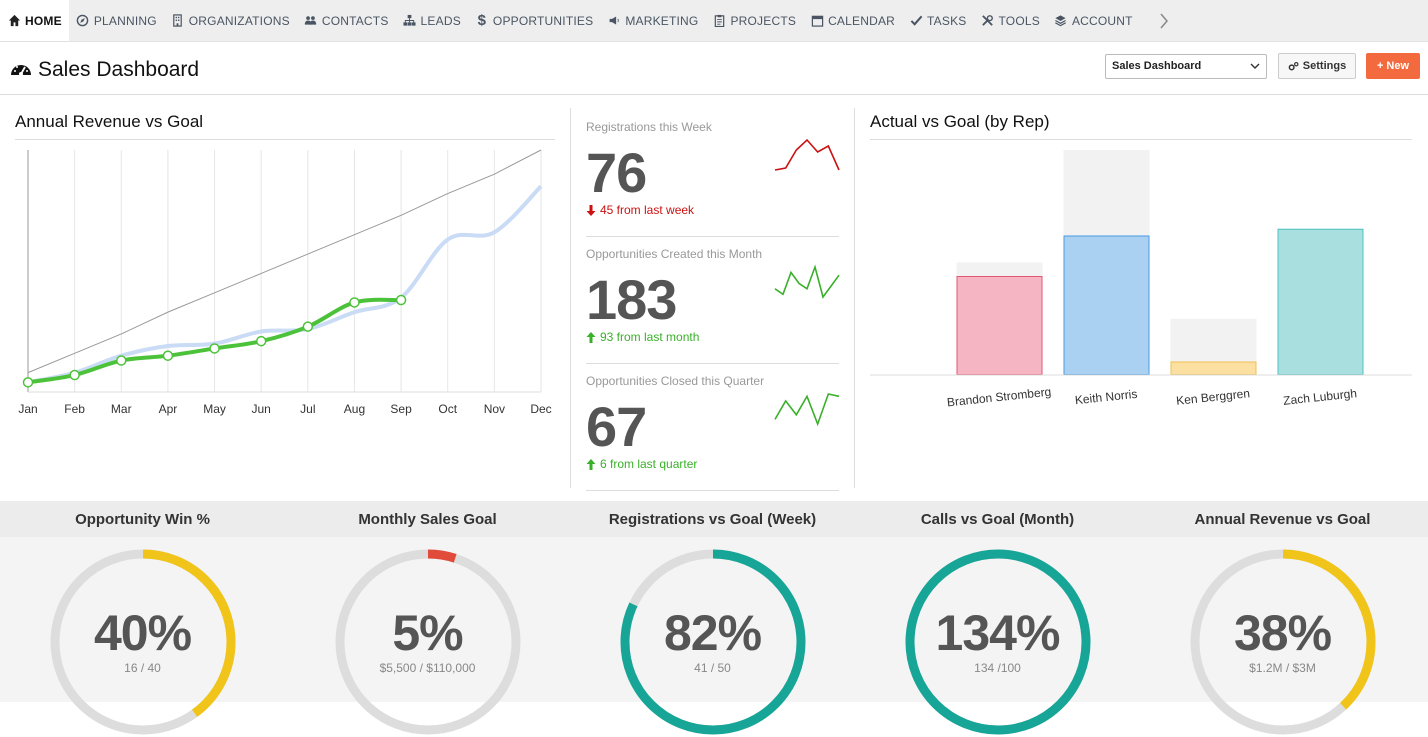  I want to click on dashboard-select: Sales Dashboard, so click(1186, 66).